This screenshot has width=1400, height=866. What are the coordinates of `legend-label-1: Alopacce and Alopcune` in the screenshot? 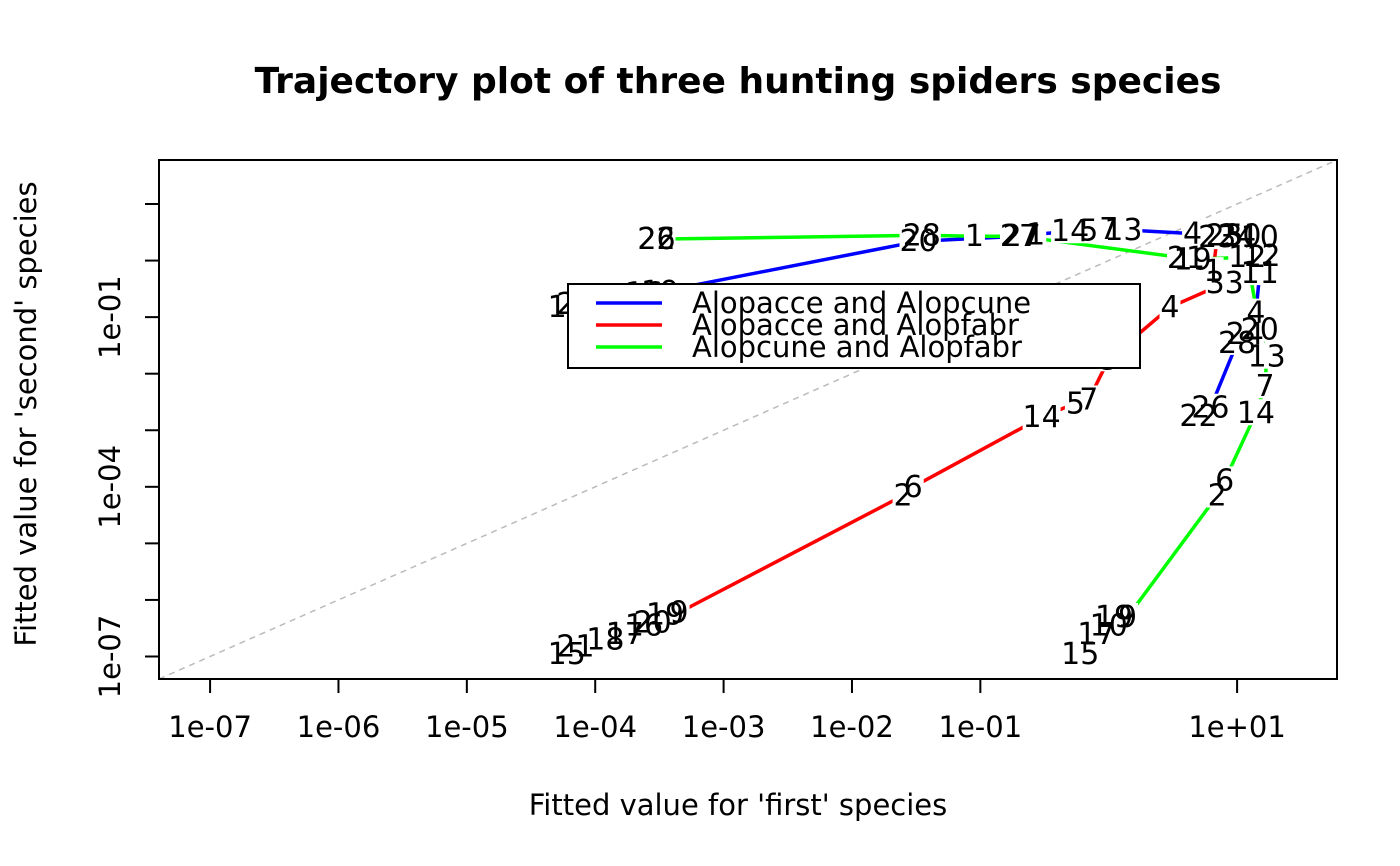 It's located at (861, 303).